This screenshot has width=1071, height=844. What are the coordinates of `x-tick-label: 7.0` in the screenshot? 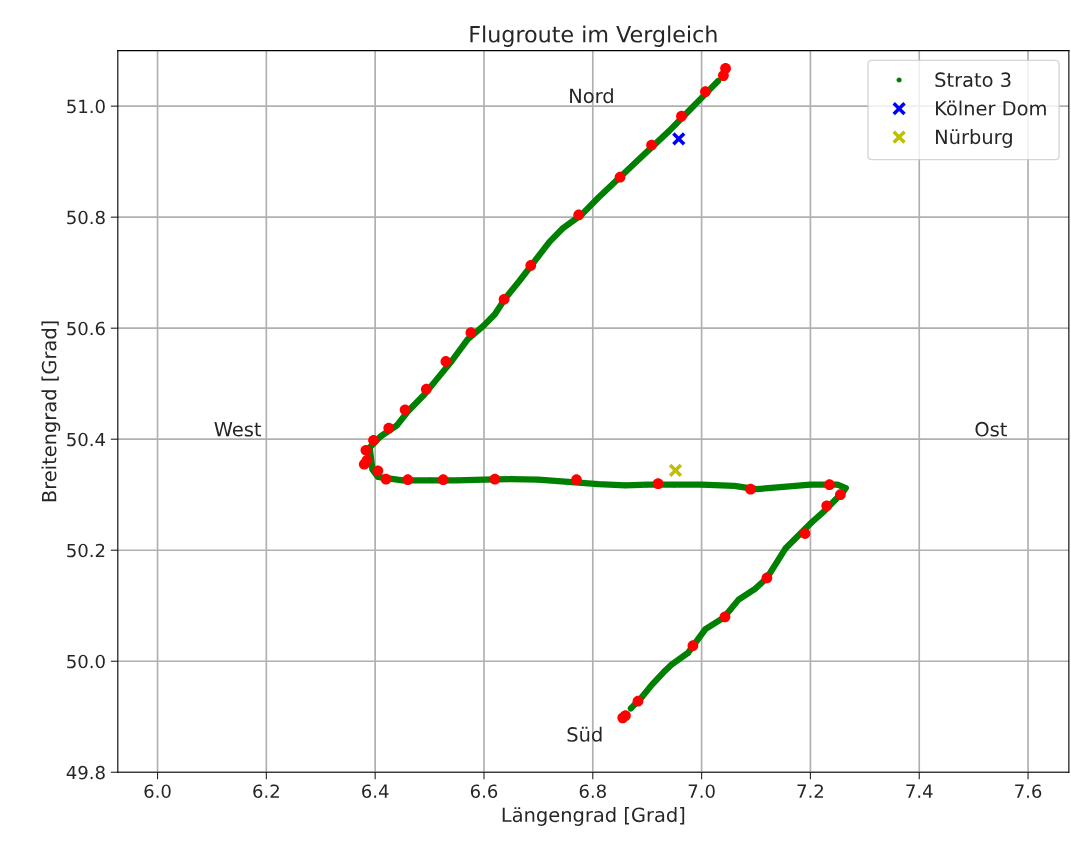 It's located at (701, 791).